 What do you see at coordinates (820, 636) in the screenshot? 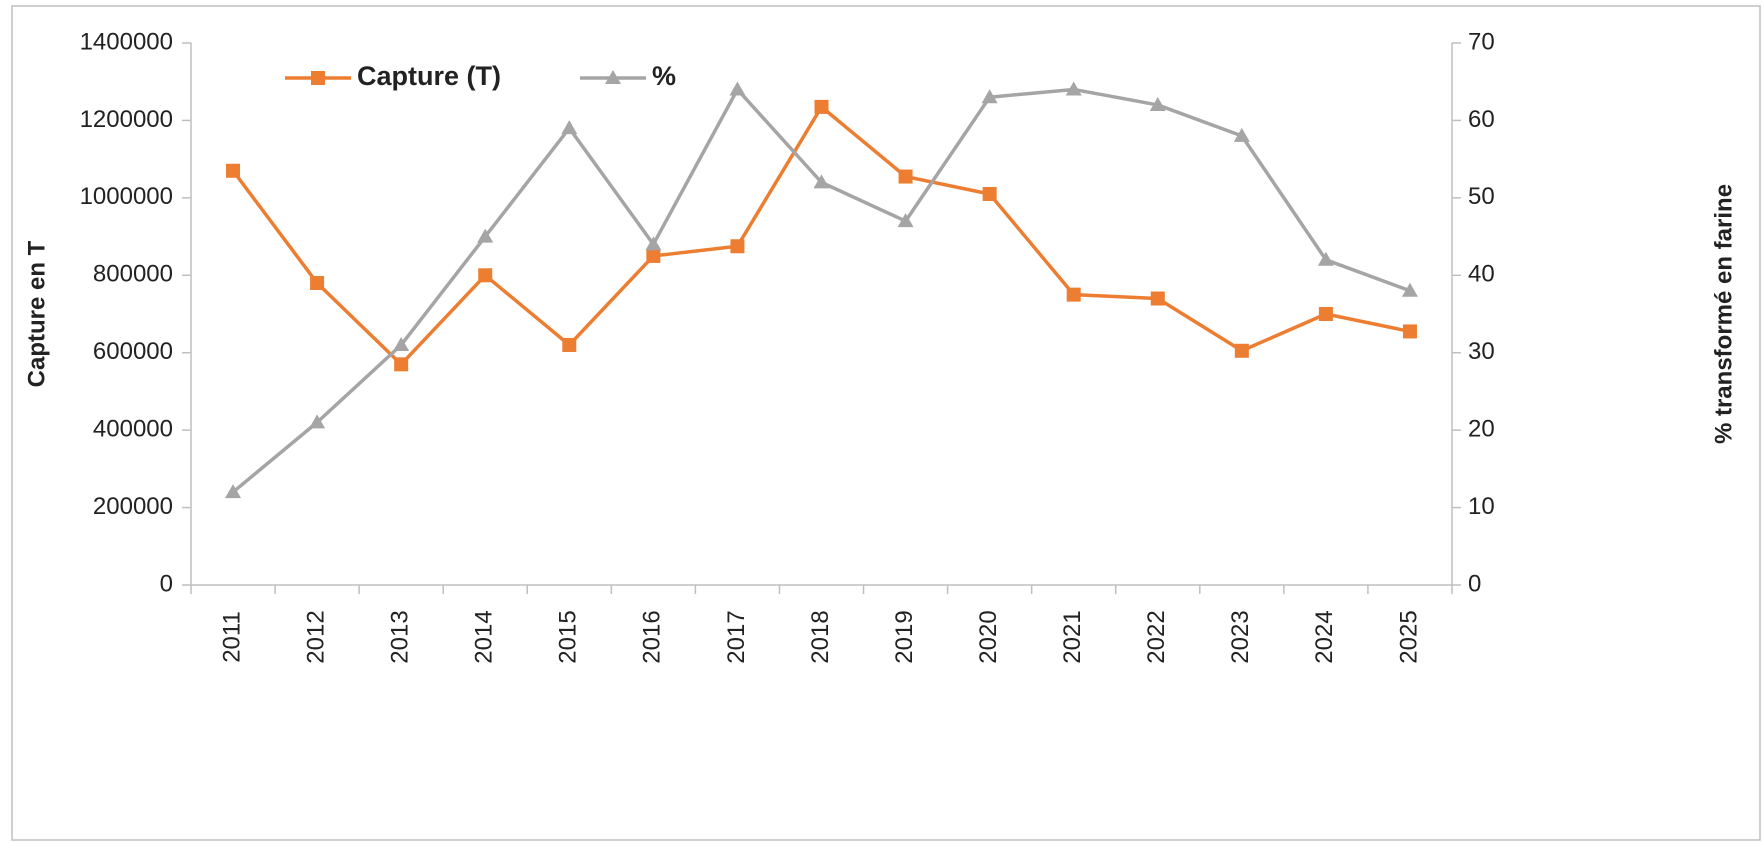
I see `x-tick-label: 2018` at bounding box center [820, 636].